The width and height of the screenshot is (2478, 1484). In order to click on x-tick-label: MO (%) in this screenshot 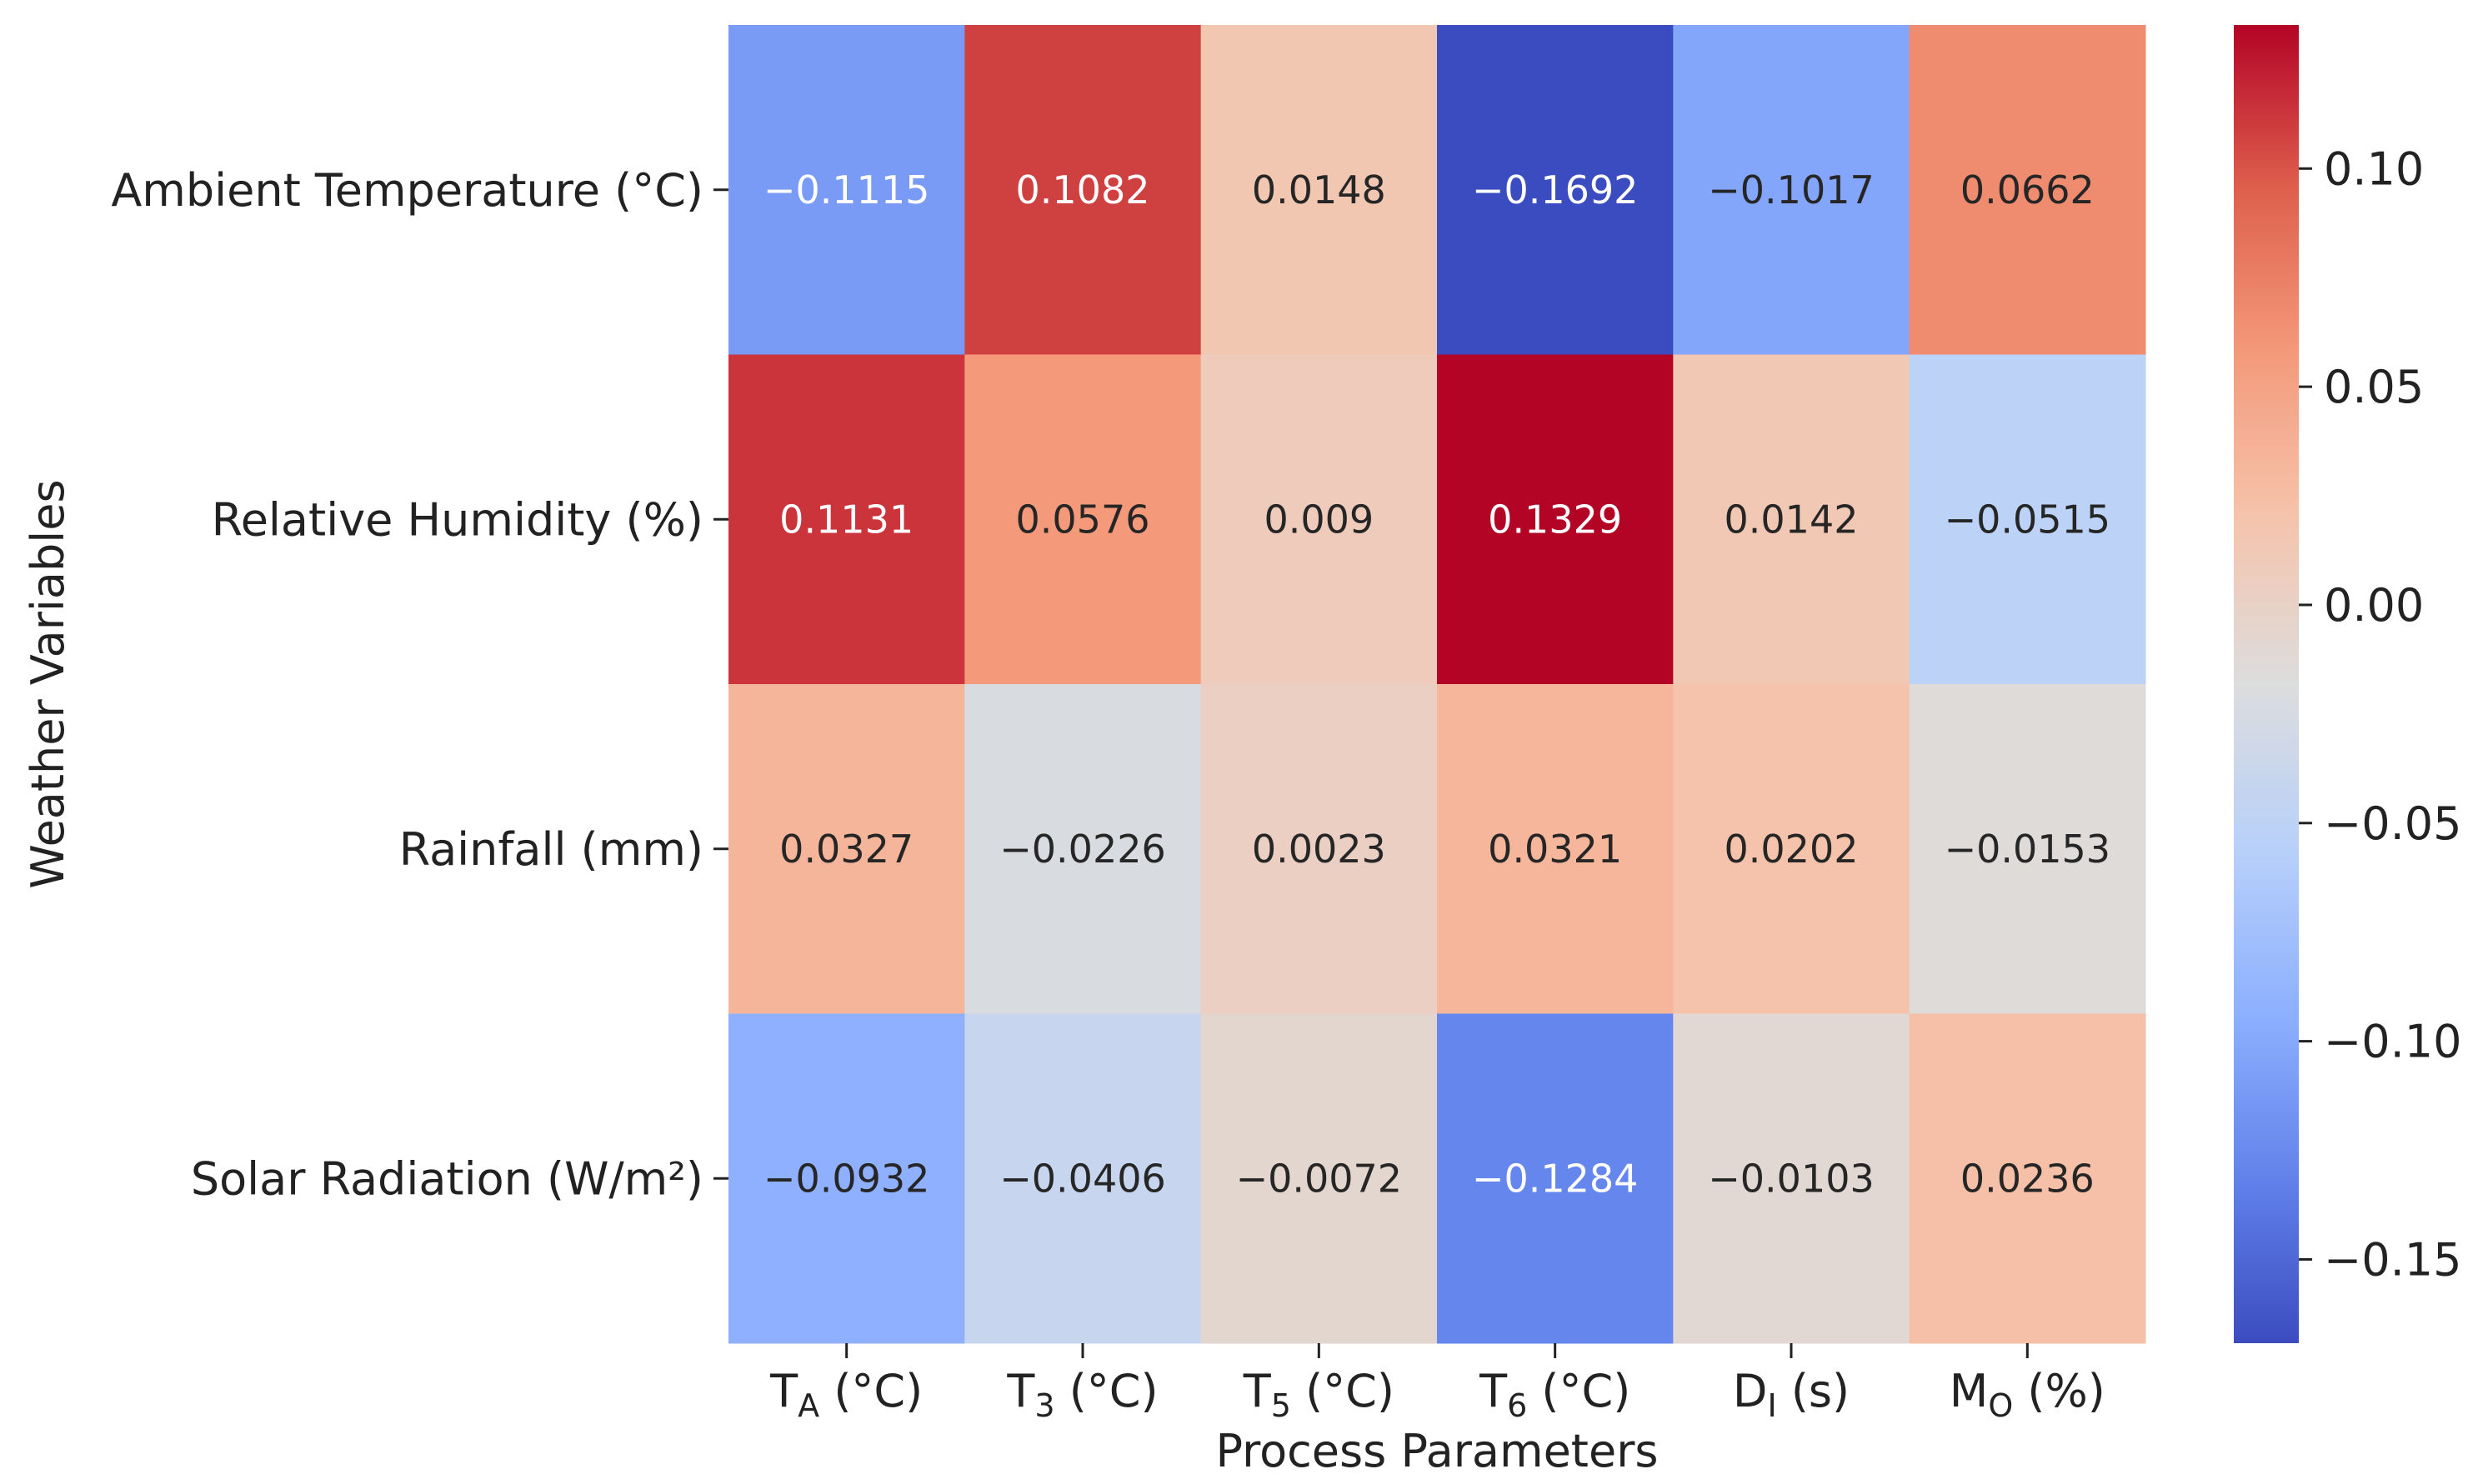, I will do `click(2027, 1394)`.